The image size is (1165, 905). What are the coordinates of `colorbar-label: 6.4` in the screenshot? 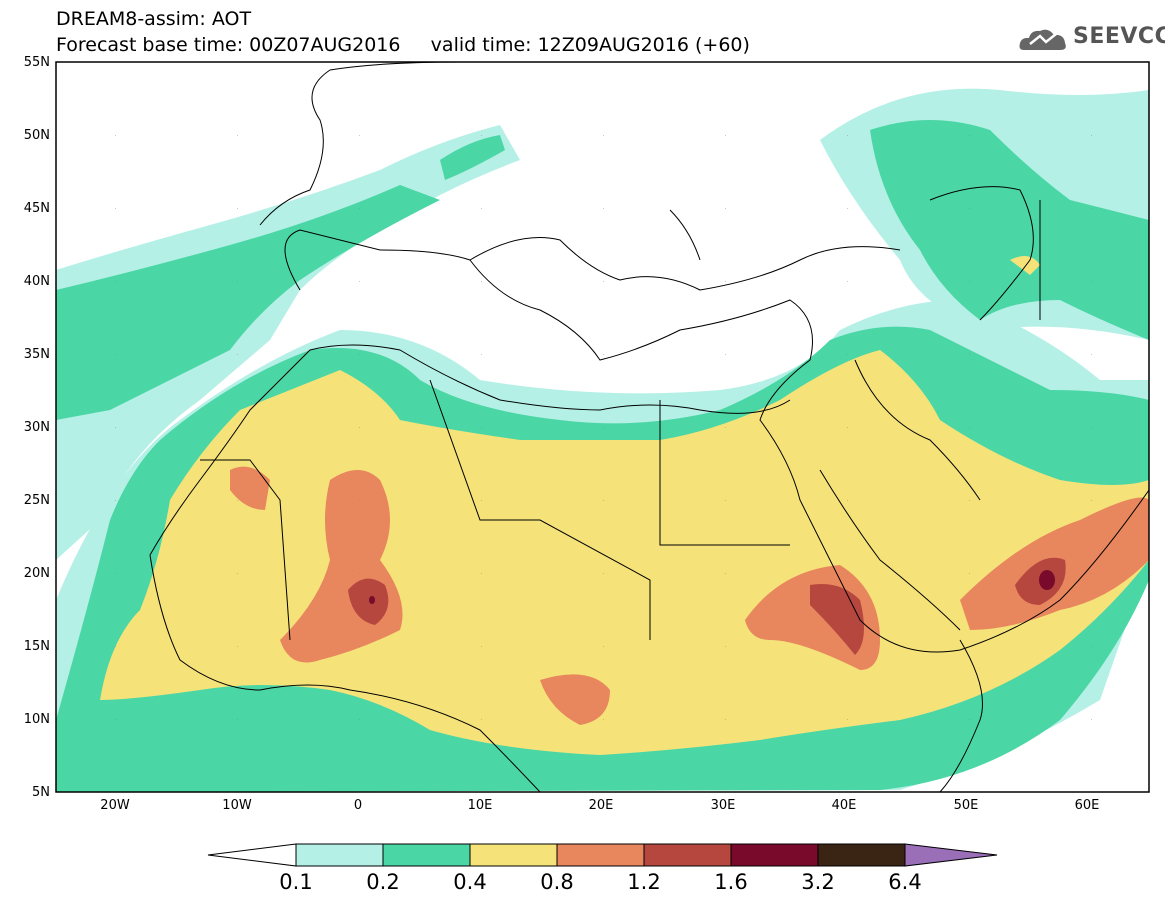 It's located at (905, 882).